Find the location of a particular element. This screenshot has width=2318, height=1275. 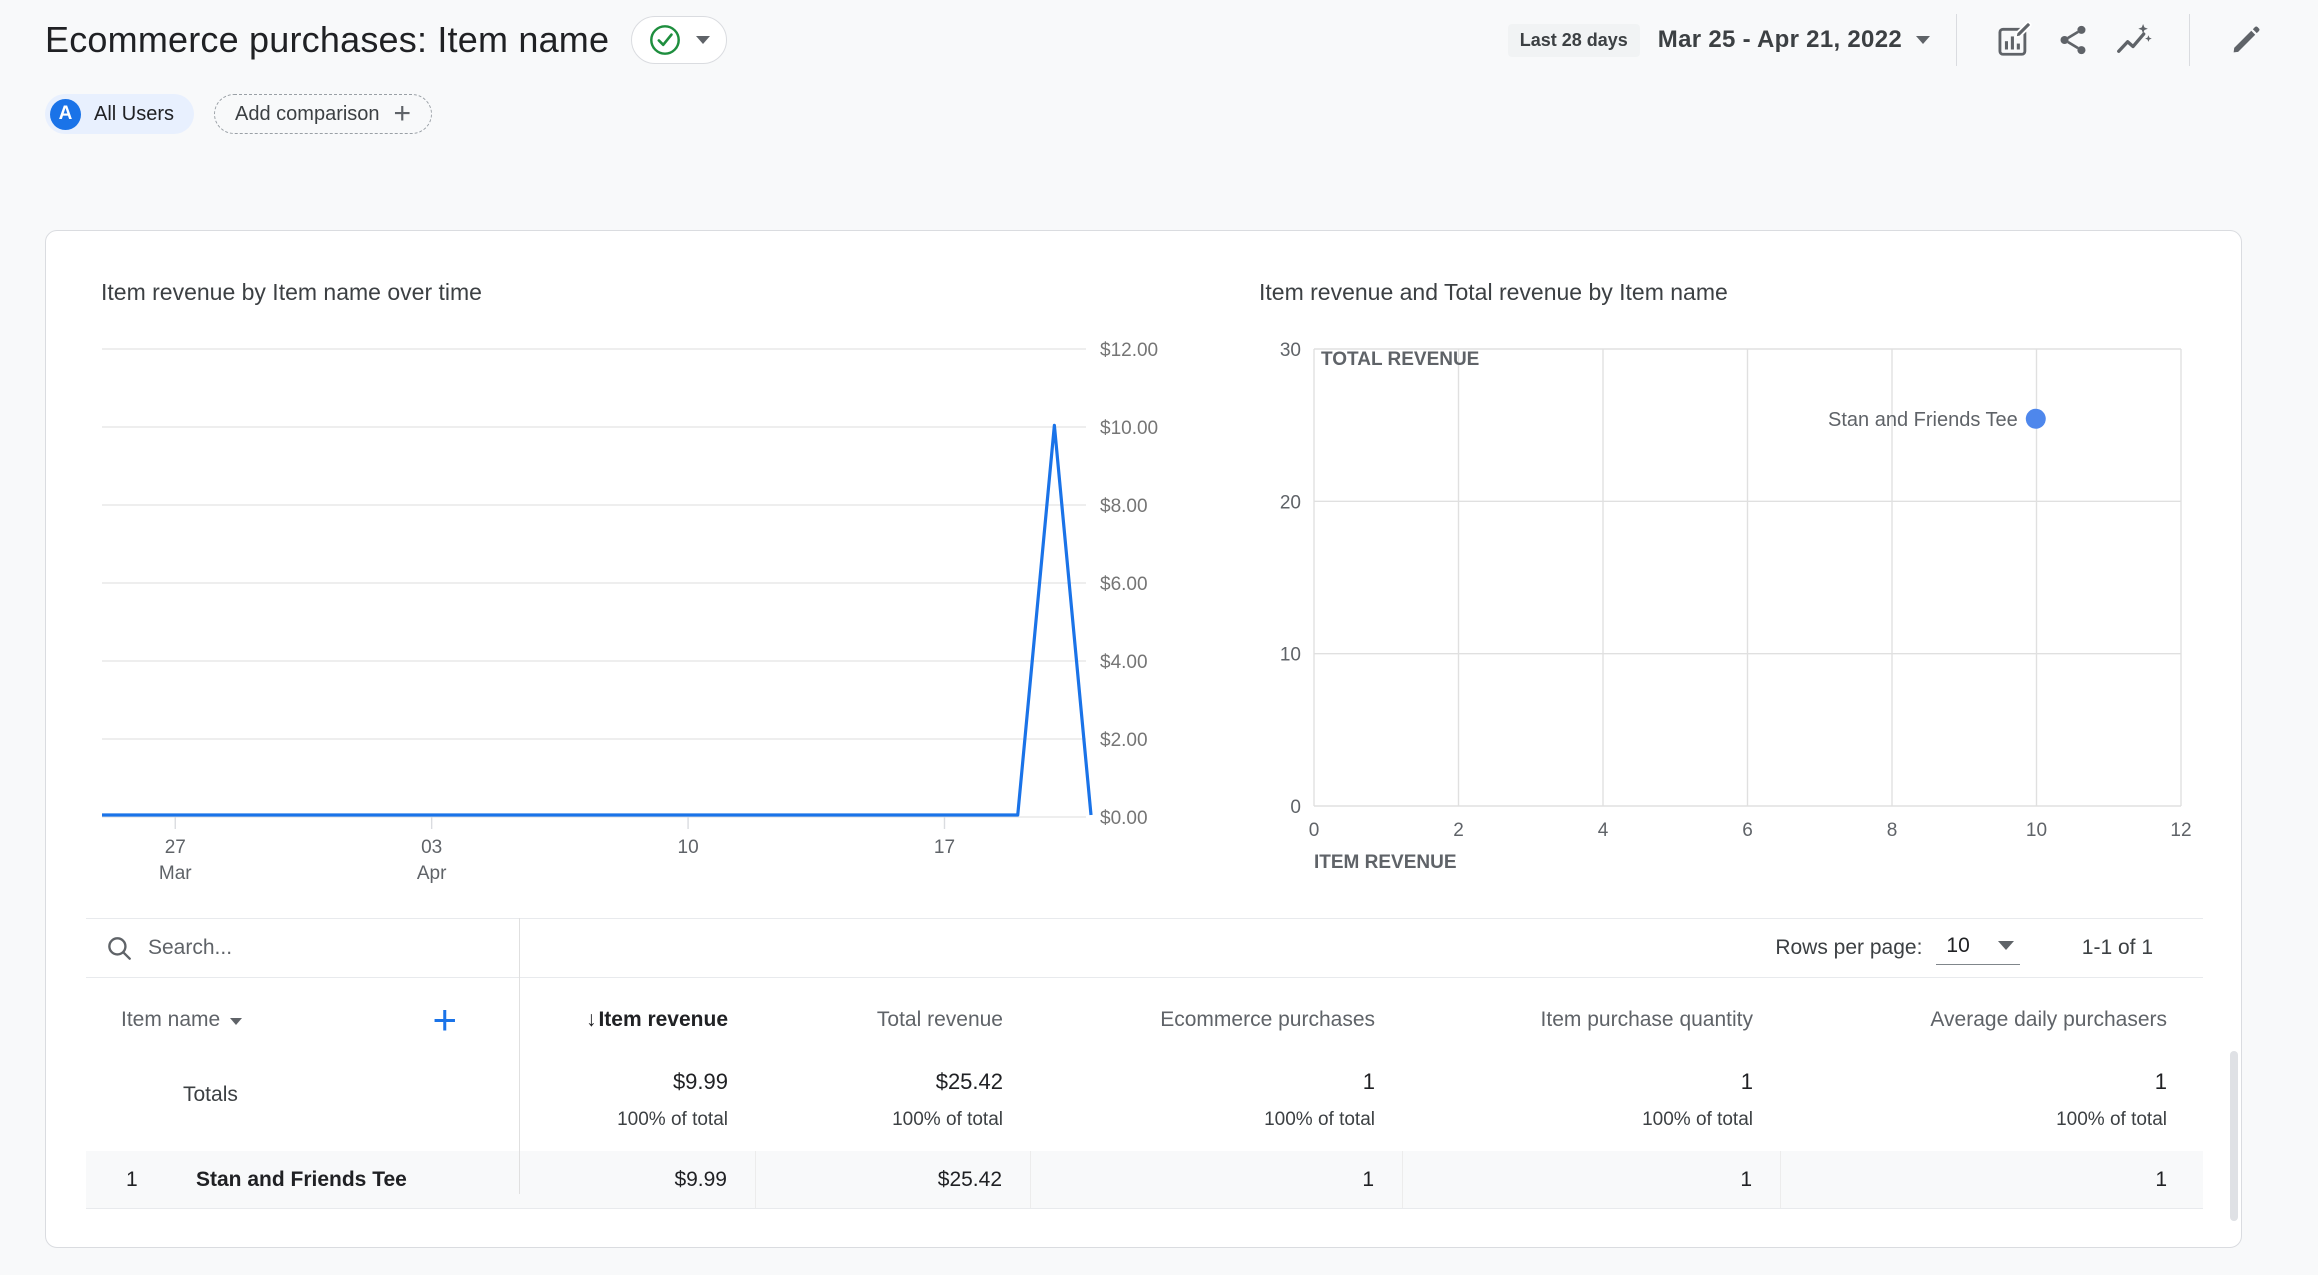

totals-cell: $25.42 100% of total is located at coordinates (893, 1100).